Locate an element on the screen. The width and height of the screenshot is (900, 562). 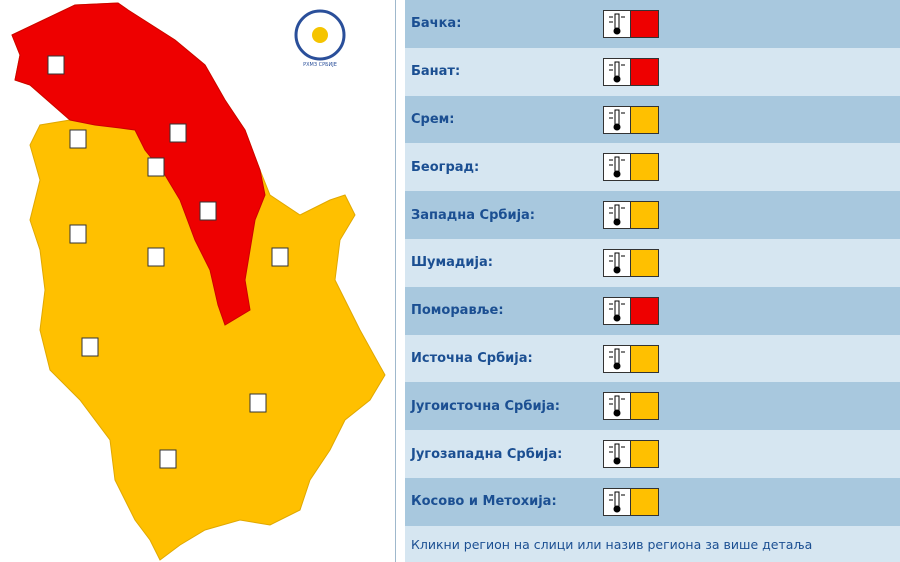
region-row: Југоисточна Србија: is located at coordinates (652, 406).